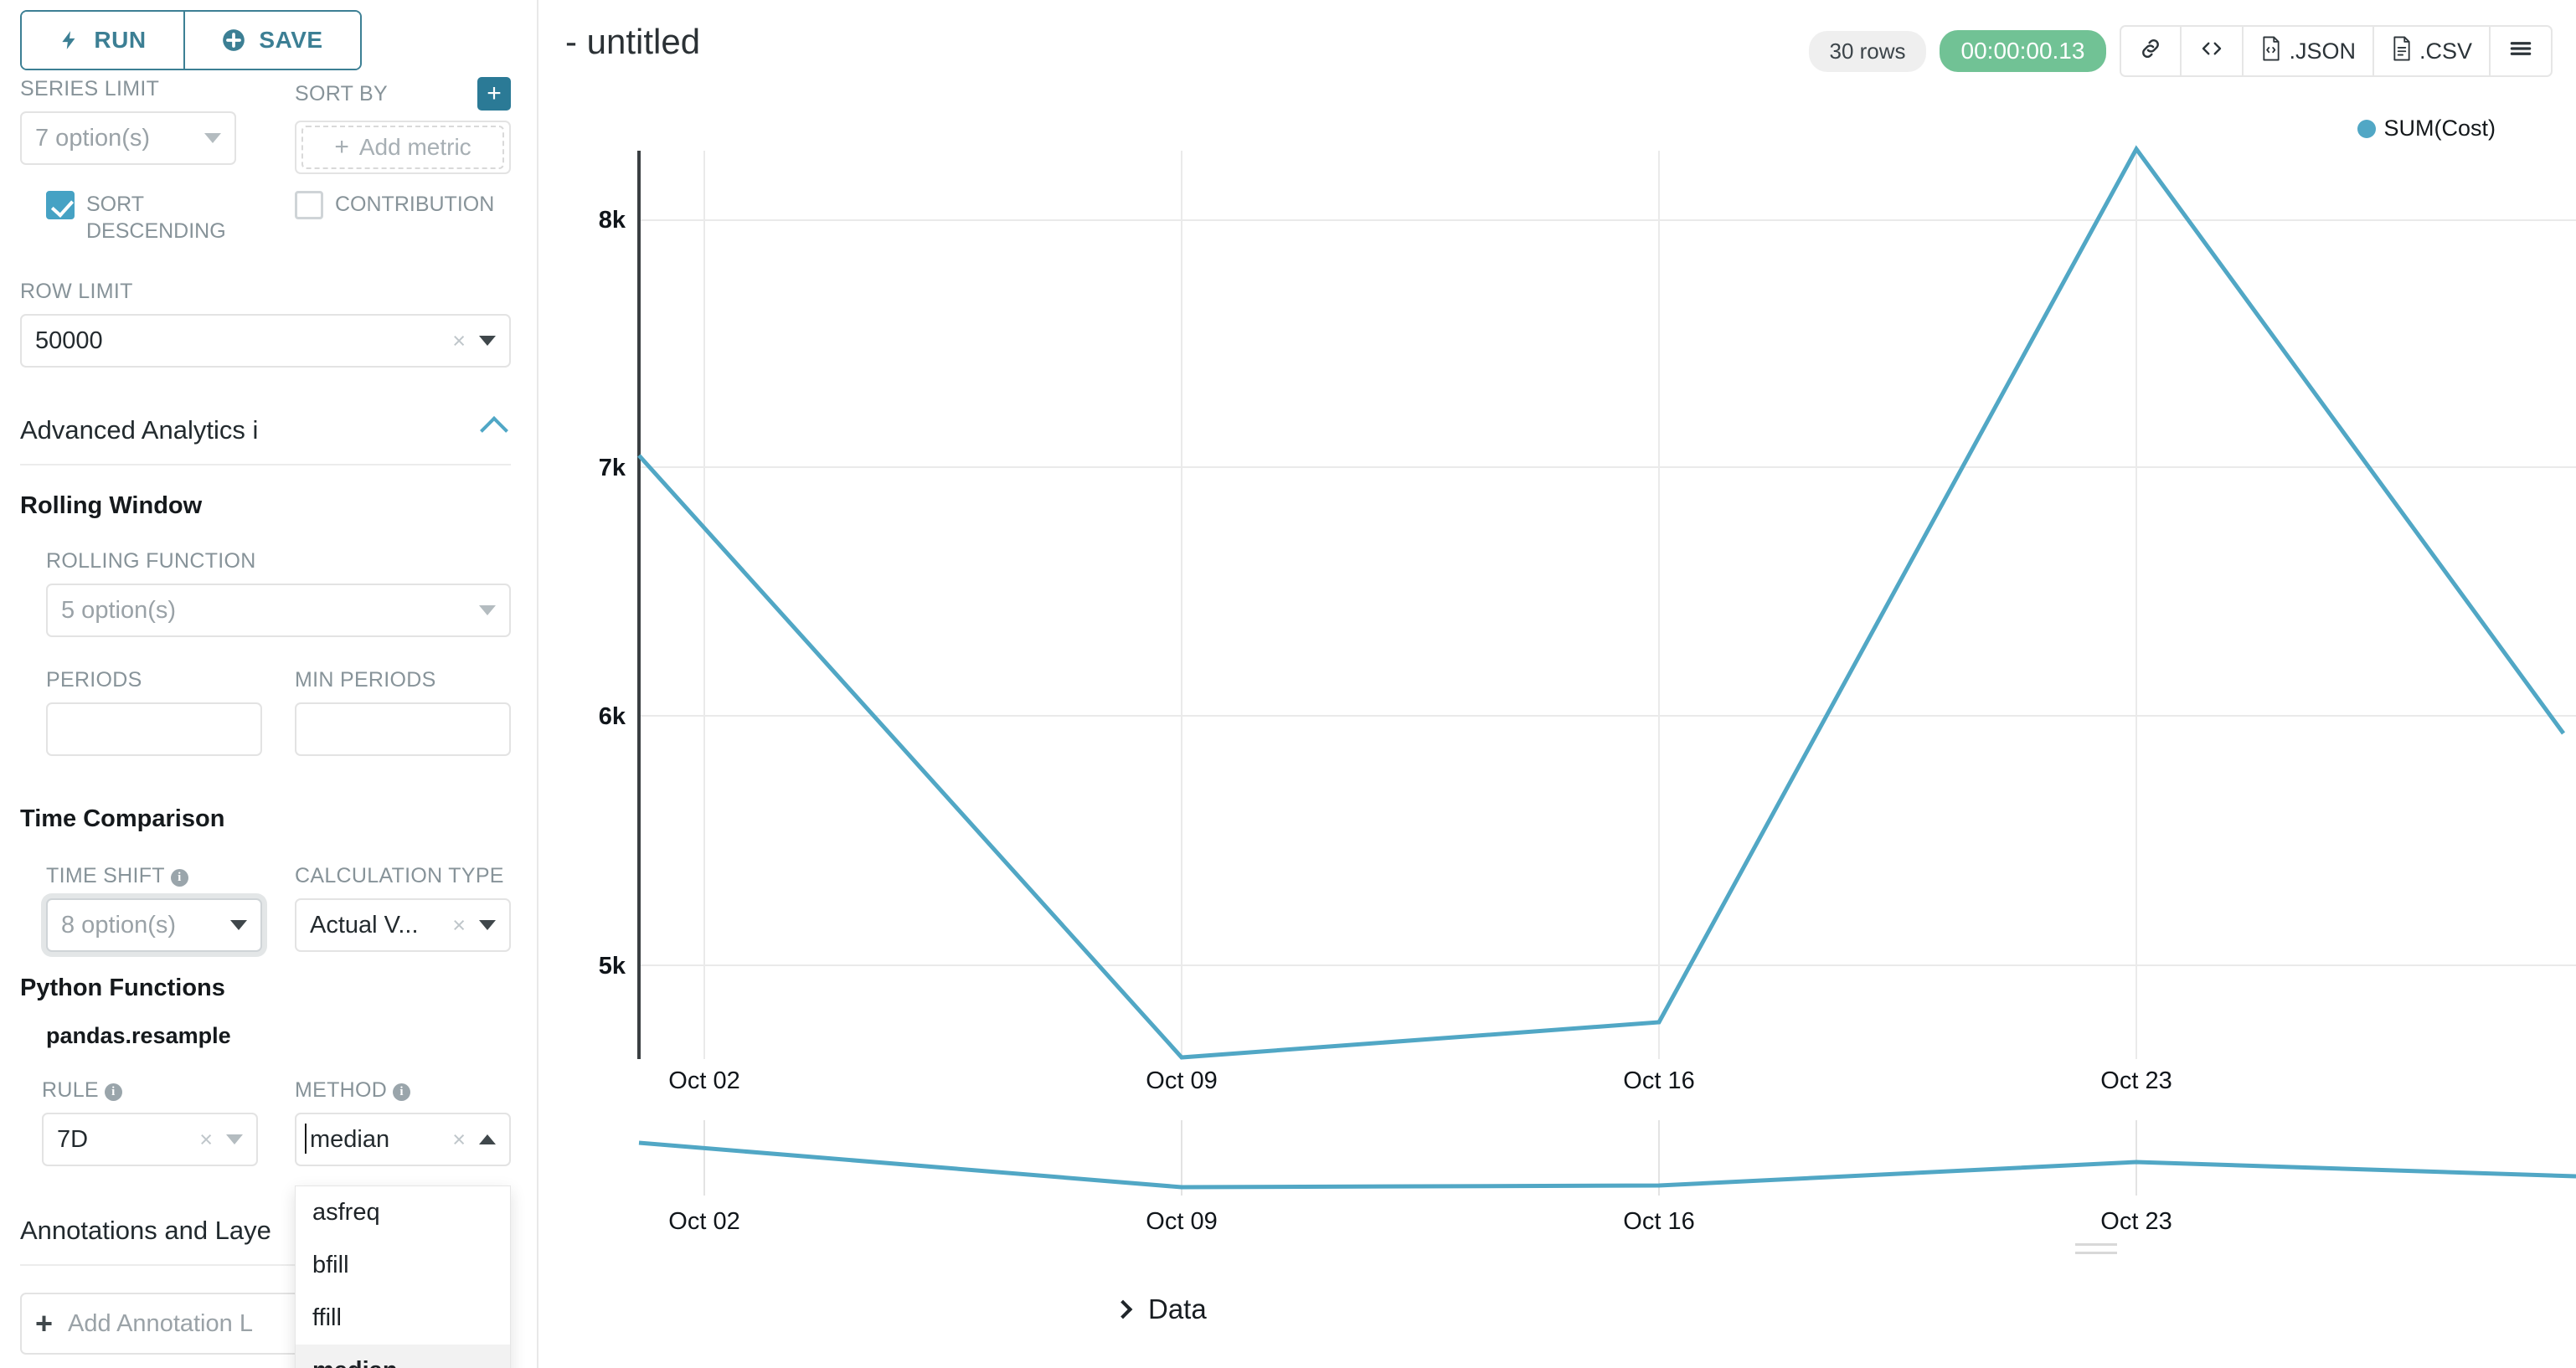  Describe the element at coordinates (327, 1317) in the screenshot. I see `method-option-ffill: ffill` at that location.